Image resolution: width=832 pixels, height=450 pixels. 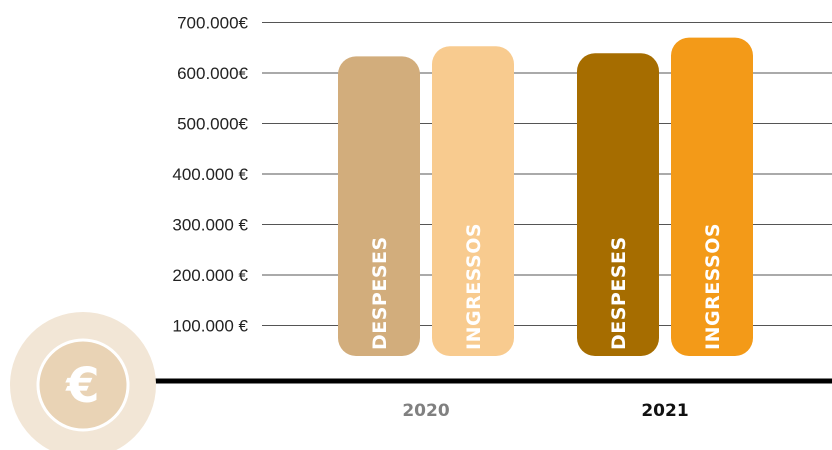 I want to click on bar-despeses-2021, so click(x=618, y=205).